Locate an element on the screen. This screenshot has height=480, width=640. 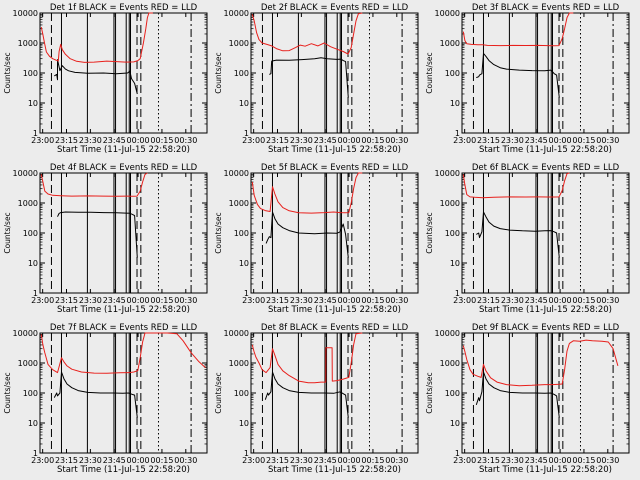
panel-title: Det 9f BLACK = Events RED = LLD is located at coordinates (546, 328).